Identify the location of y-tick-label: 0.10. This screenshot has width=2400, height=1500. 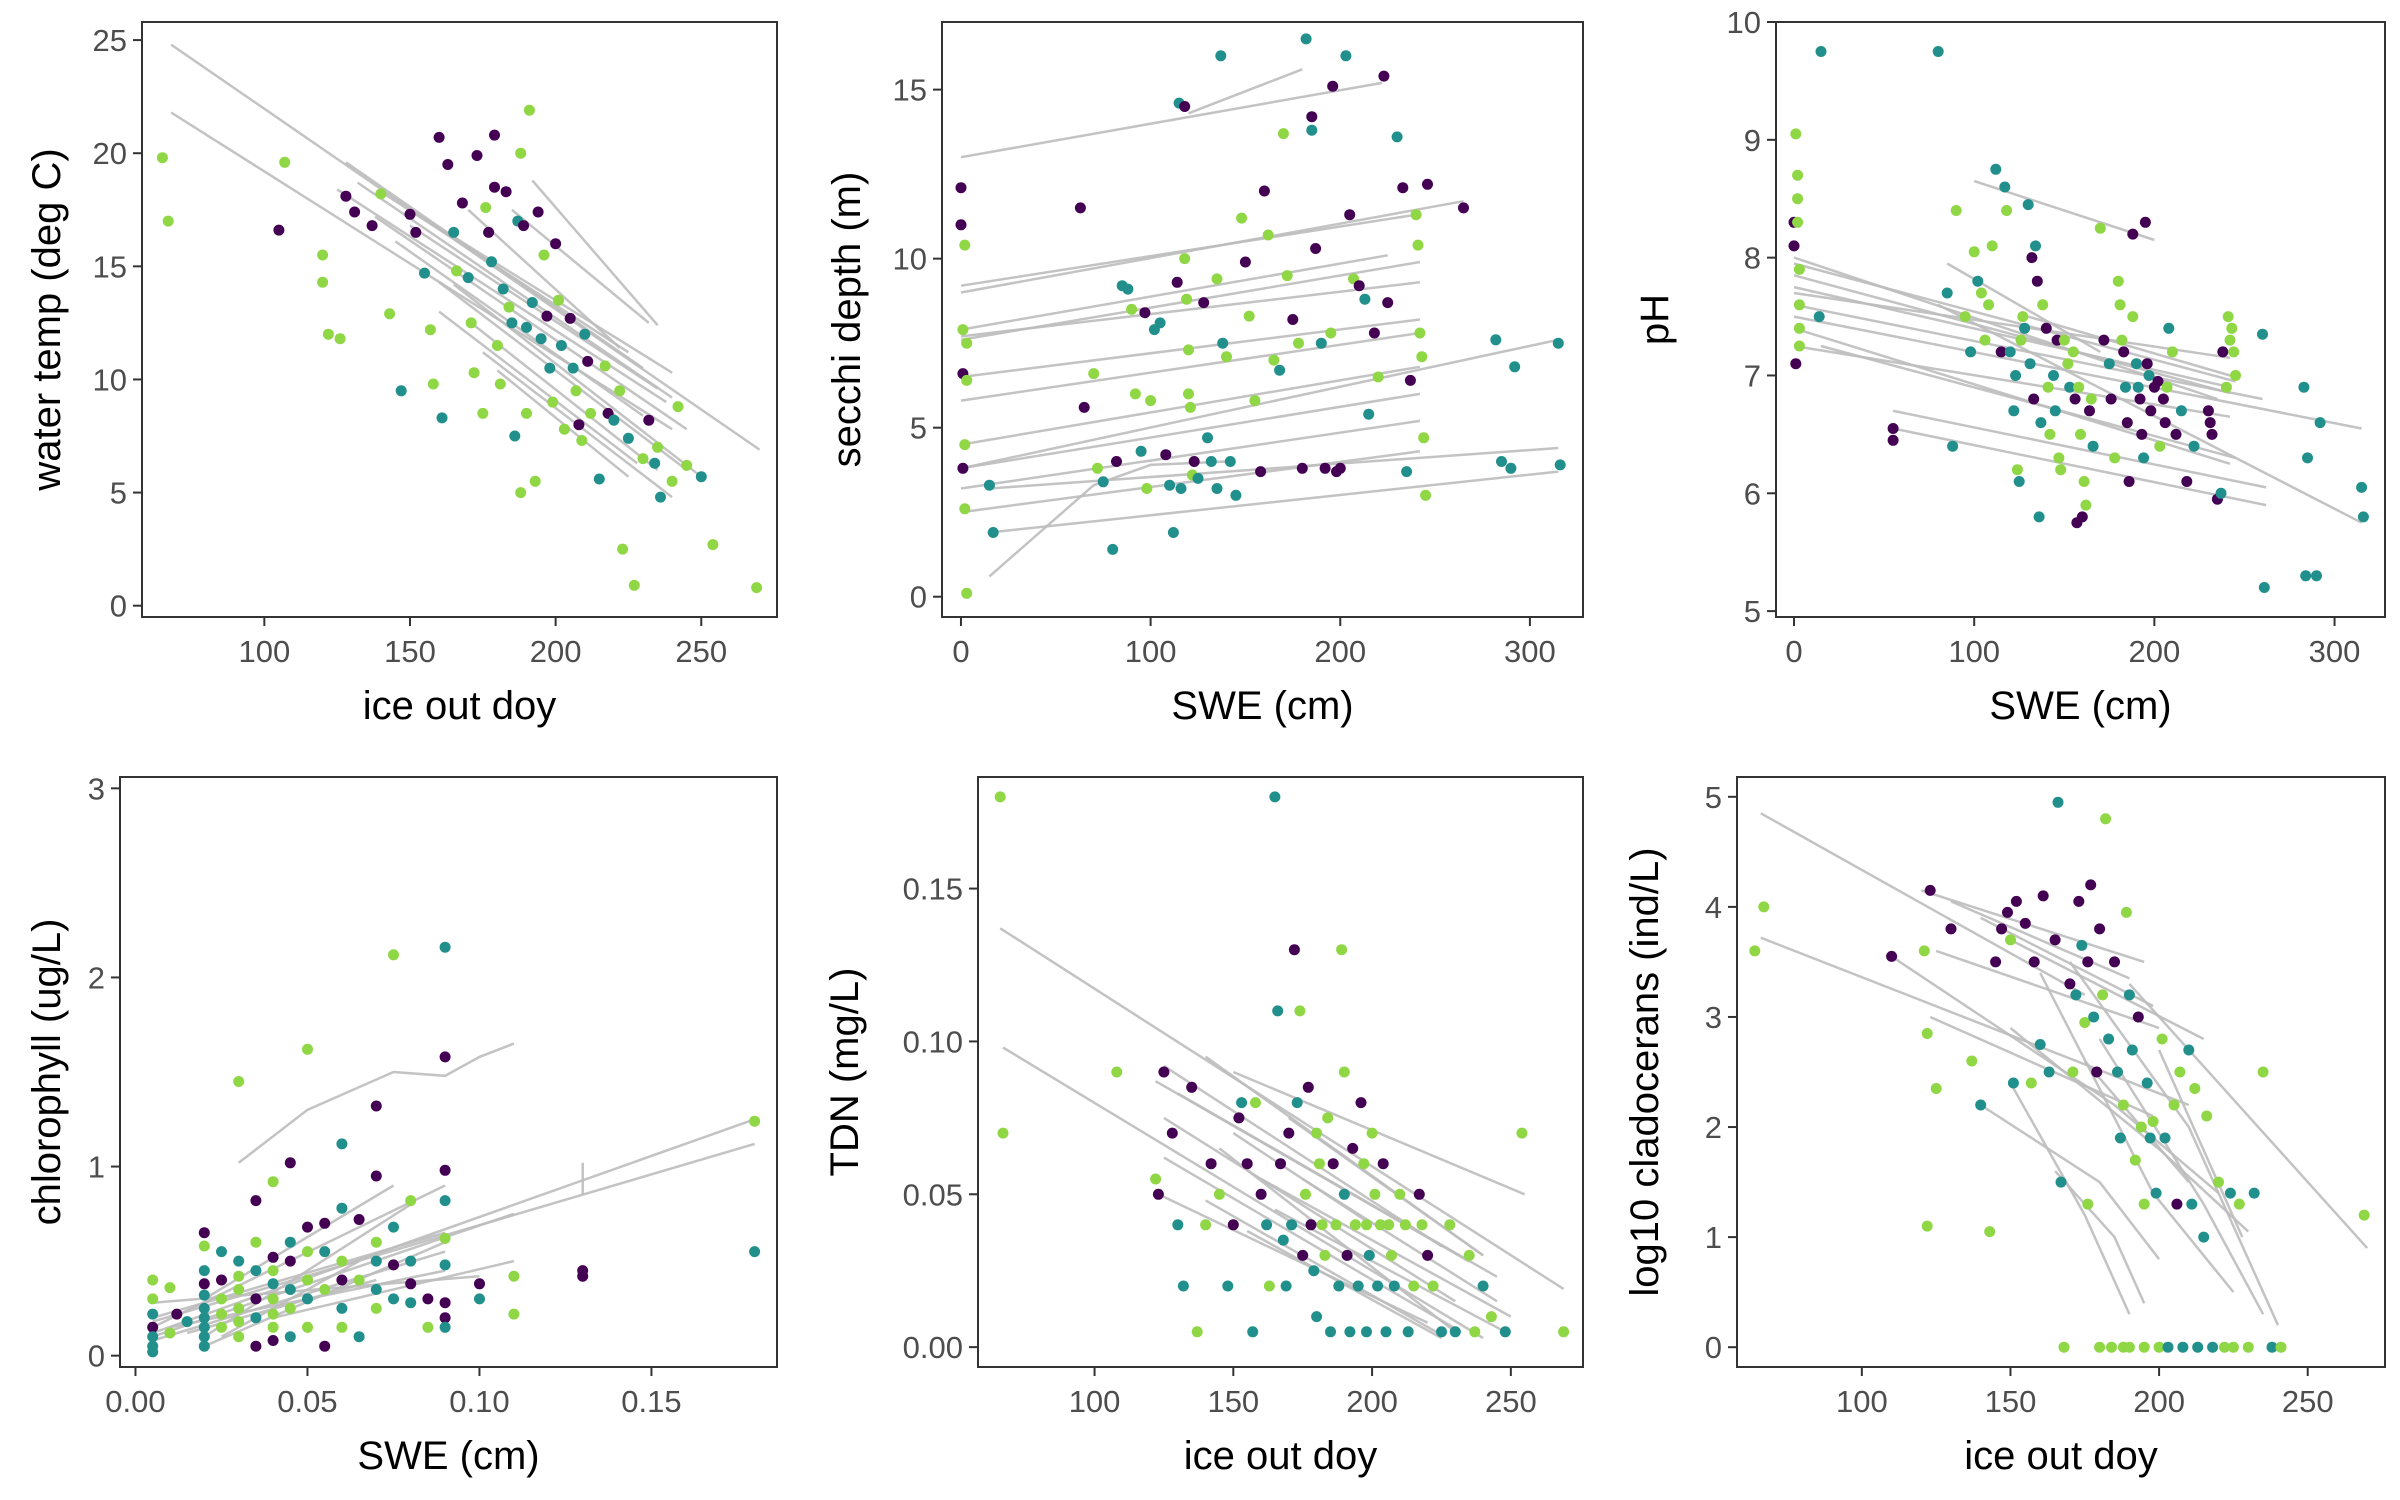
(933, 1041).